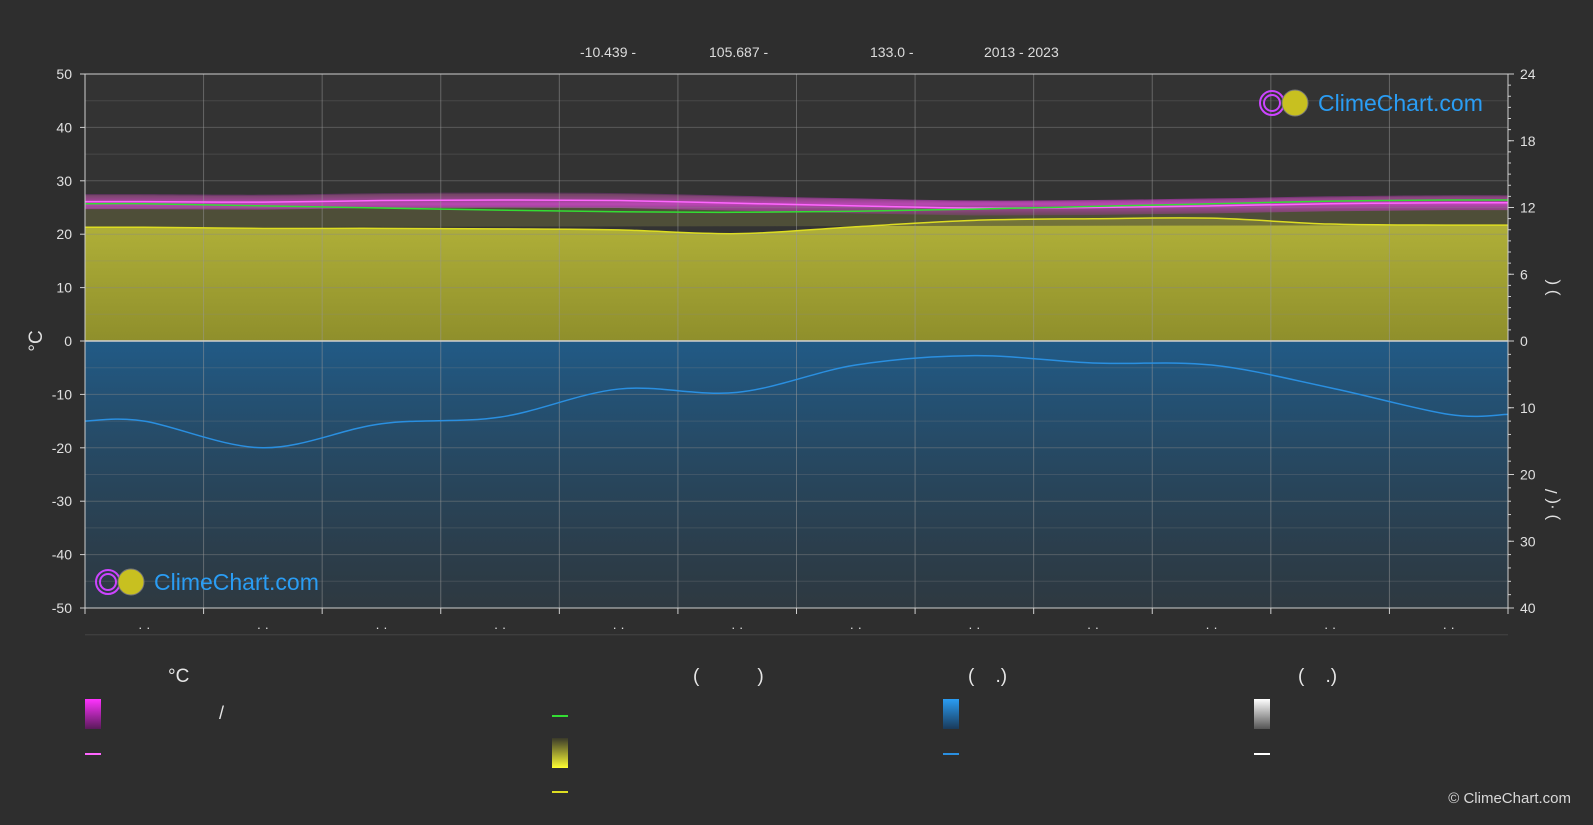 This screenshot has height=825, width=1593. What do you see at coordinates (1262, 714) in the screenshot?
I see `legend-swatch-snow` at bounding box center [1262, 714].